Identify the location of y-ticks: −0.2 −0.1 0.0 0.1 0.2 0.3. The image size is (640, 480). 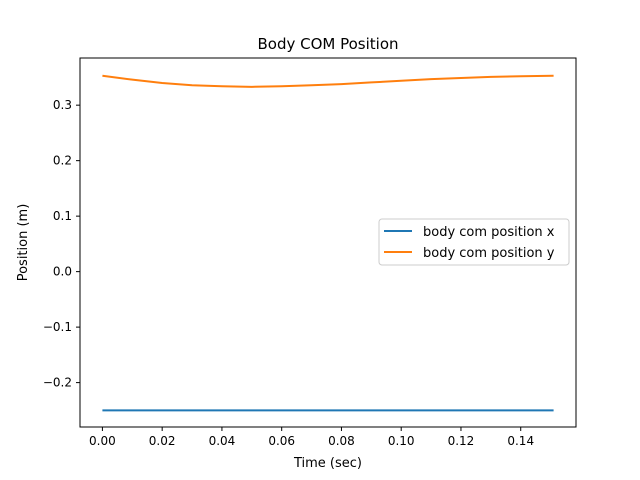
(61, 244).